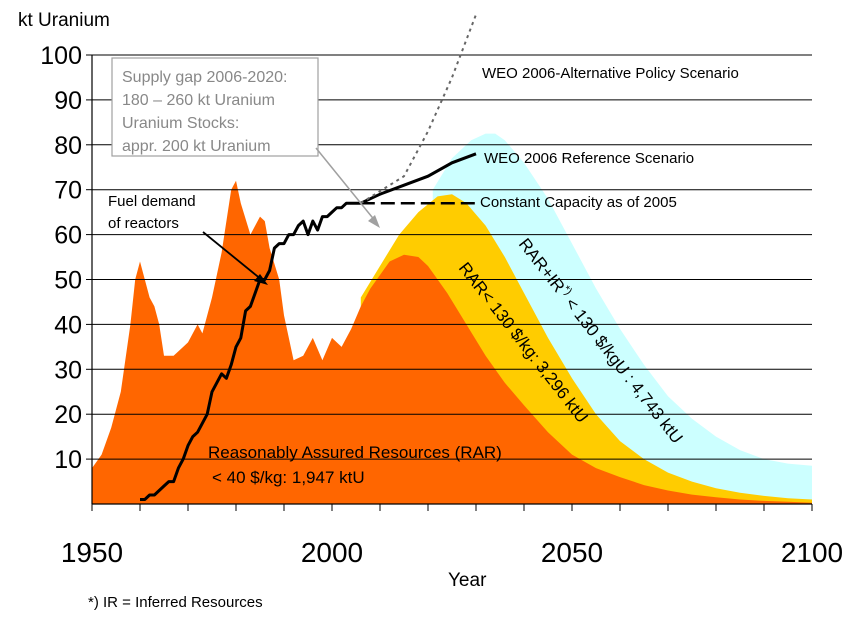  Describe the element at coordinates (572, 552) in the screenshot. I see `x-tick-label-2050: 2050` at that location.